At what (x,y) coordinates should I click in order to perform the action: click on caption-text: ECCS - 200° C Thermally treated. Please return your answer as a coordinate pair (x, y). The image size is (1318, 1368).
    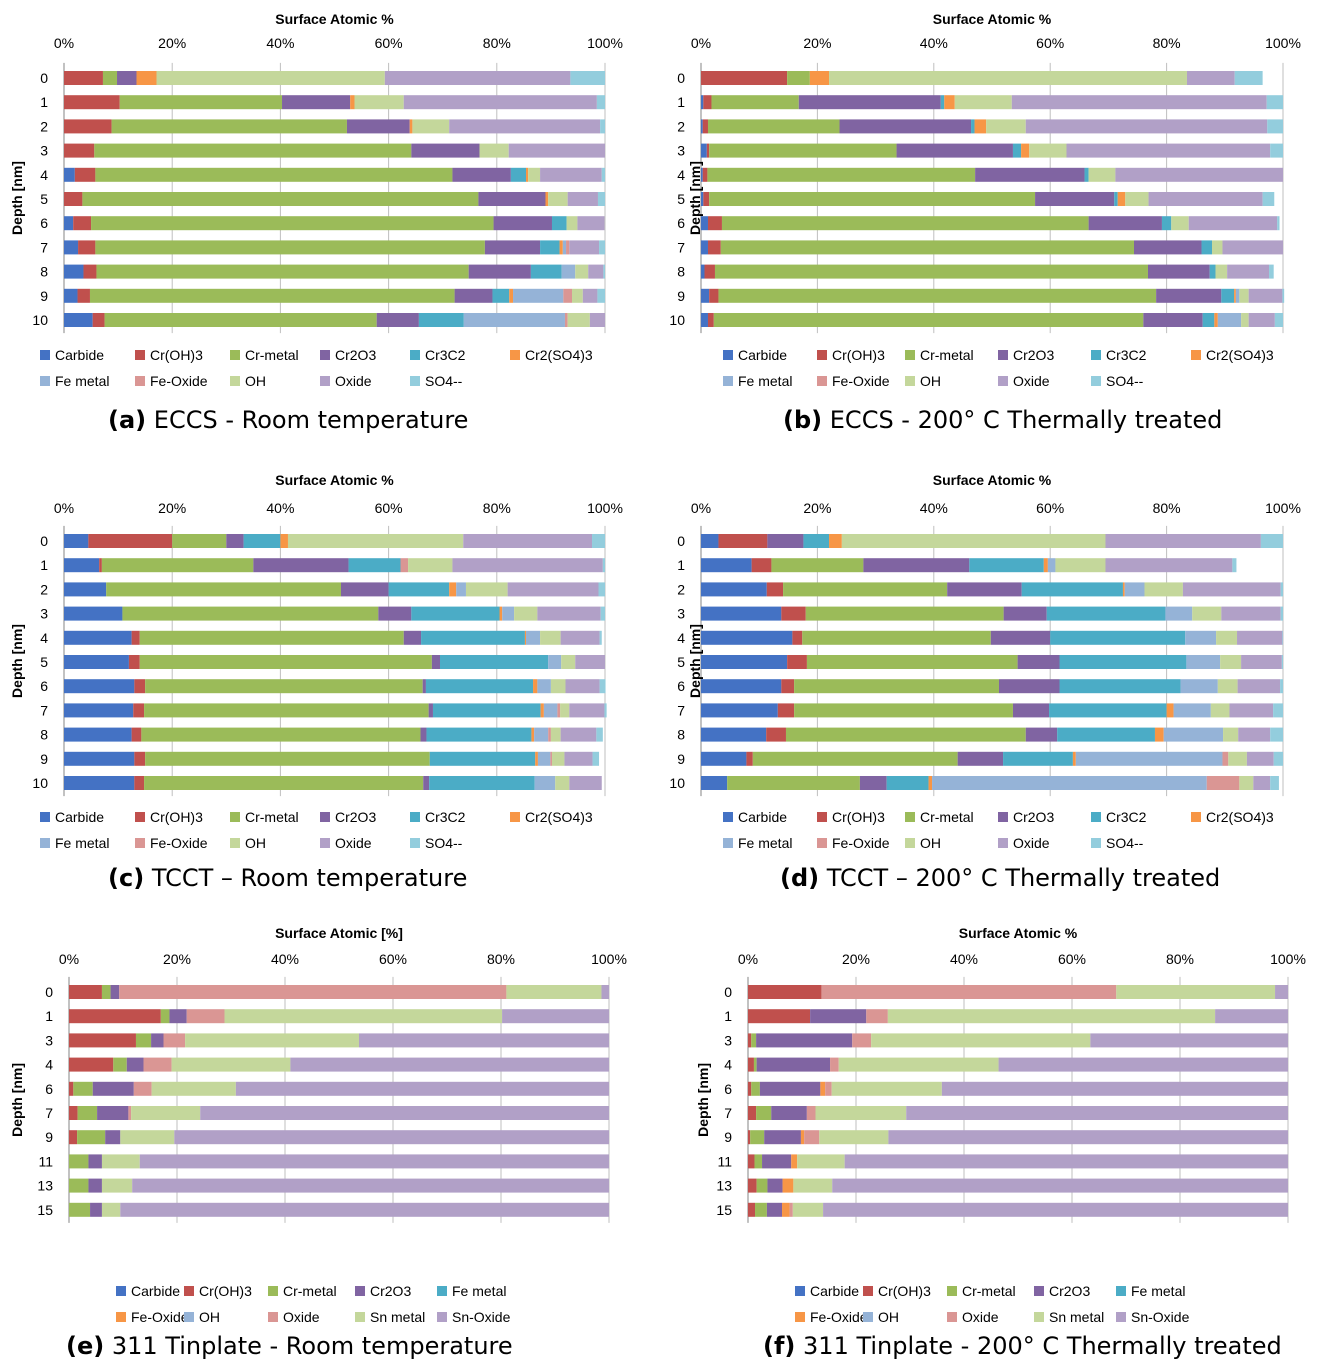
    Looking at the image, I should click on (1026, 420).